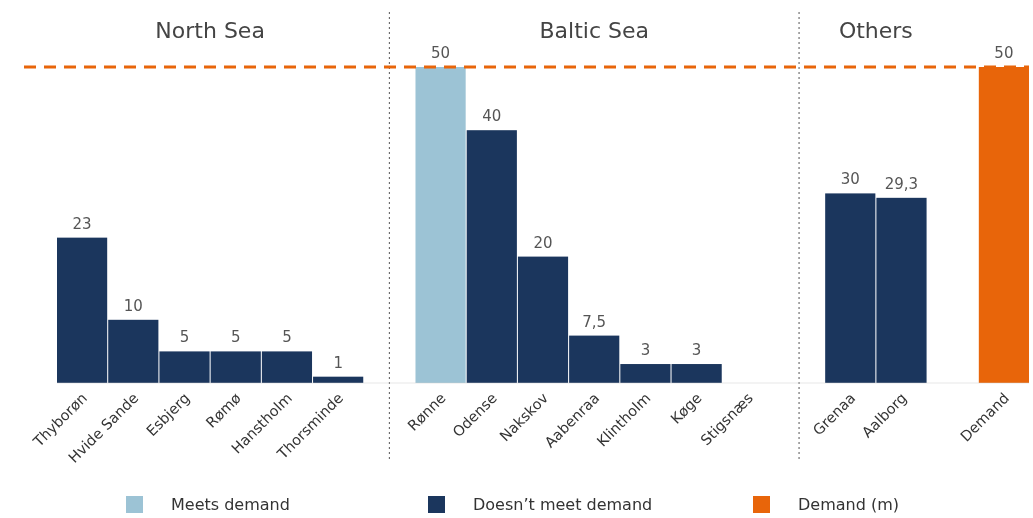  I want to click on data-label: 23, so click(82, 223).